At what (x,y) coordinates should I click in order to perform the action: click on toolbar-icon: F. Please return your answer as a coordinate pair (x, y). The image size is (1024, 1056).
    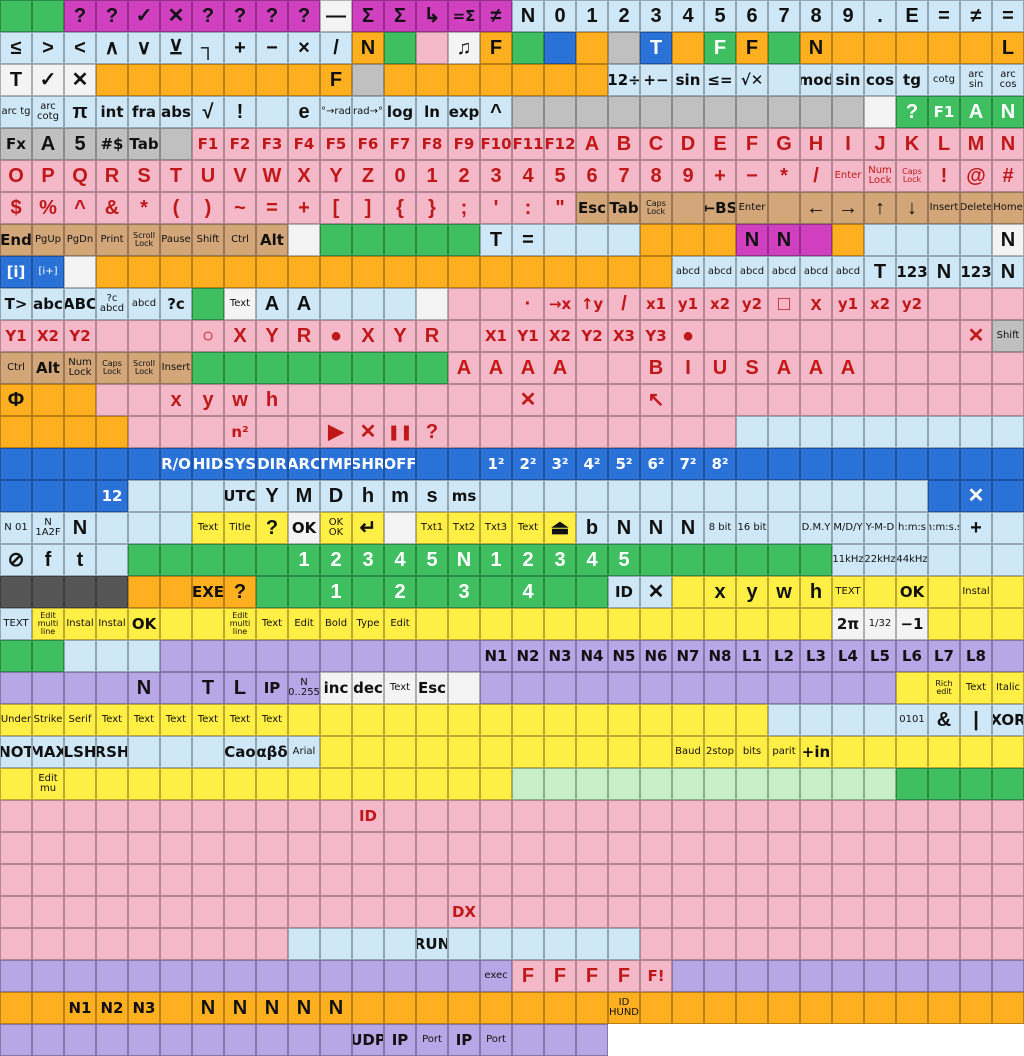
    Looking at the image, I should click on (336, 80).